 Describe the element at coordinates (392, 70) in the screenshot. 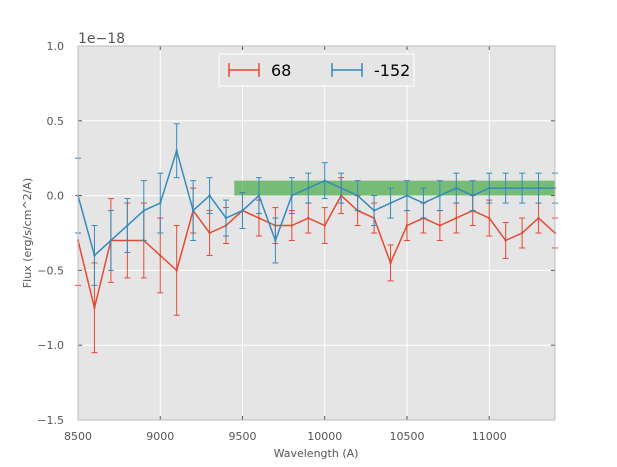

I see `legend-label: -152` at that location.